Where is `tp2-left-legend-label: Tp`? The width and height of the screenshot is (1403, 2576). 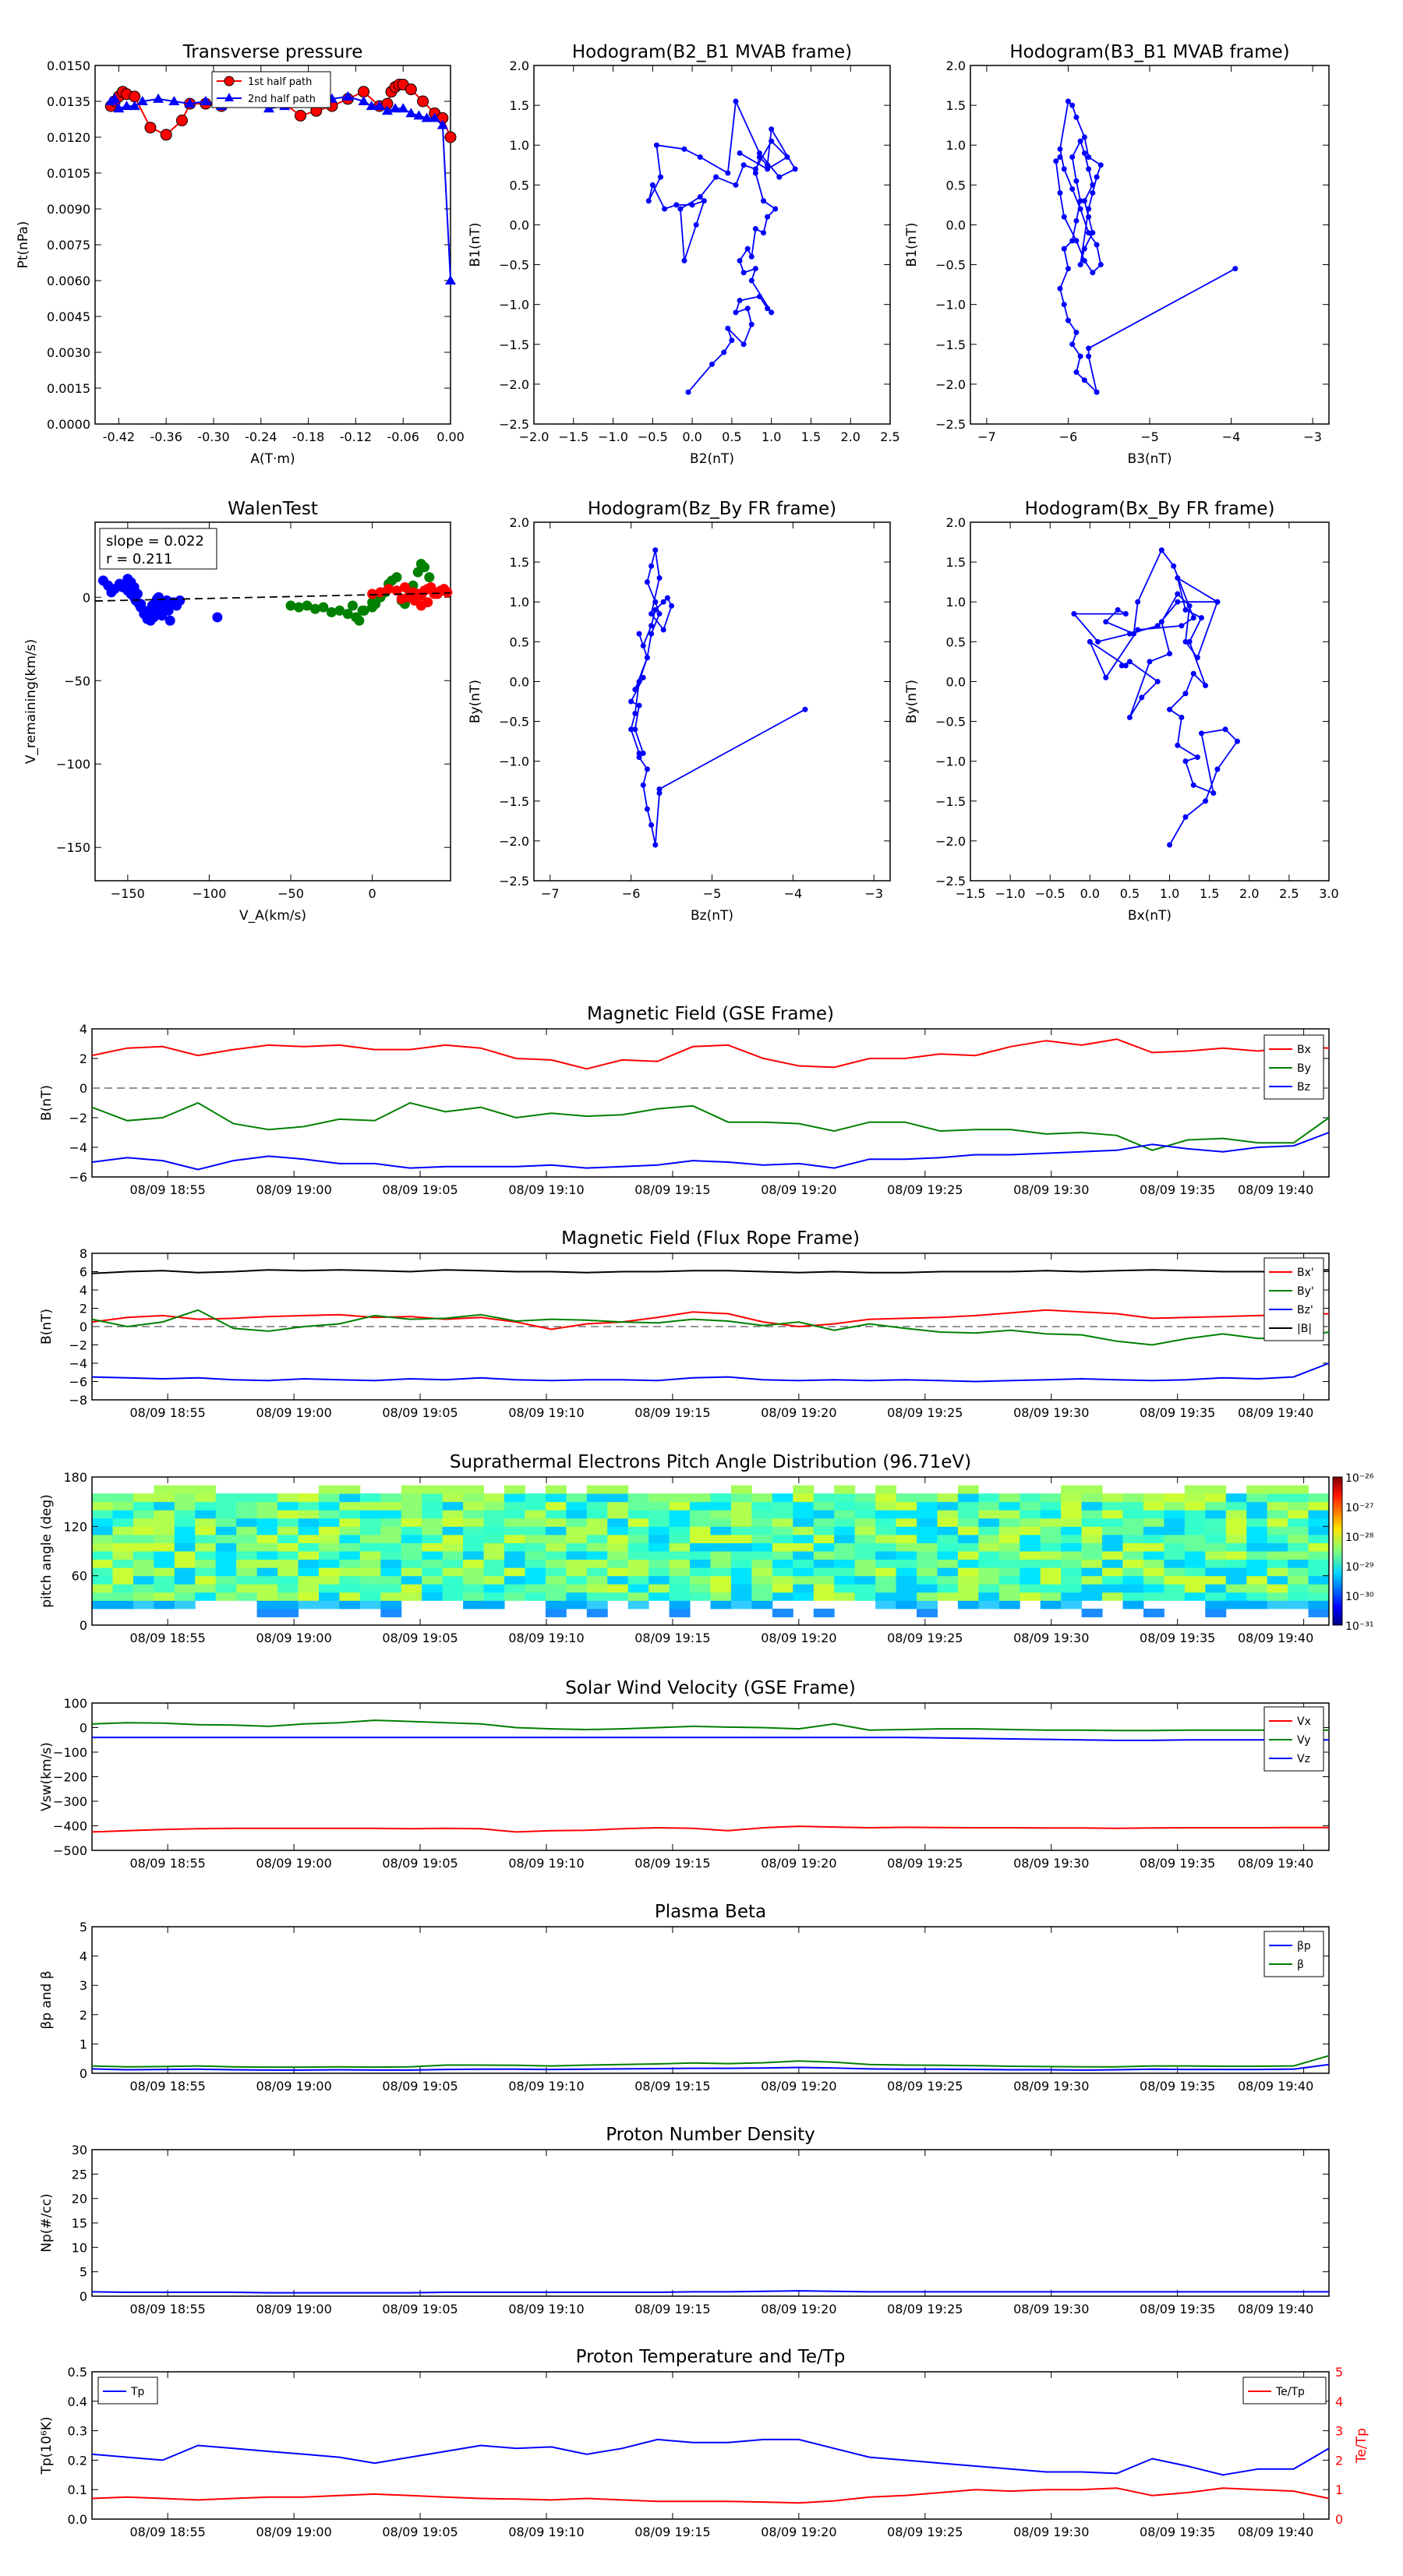
tp2-left-legend-label: Tp is located at coordinates (137, 2392).